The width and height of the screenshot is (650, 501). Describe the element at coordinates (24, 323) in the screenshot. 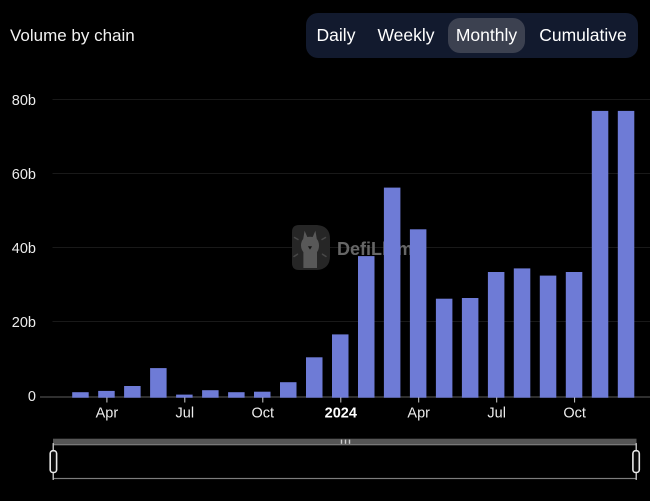

I see `svg-text: 20b` at that location.